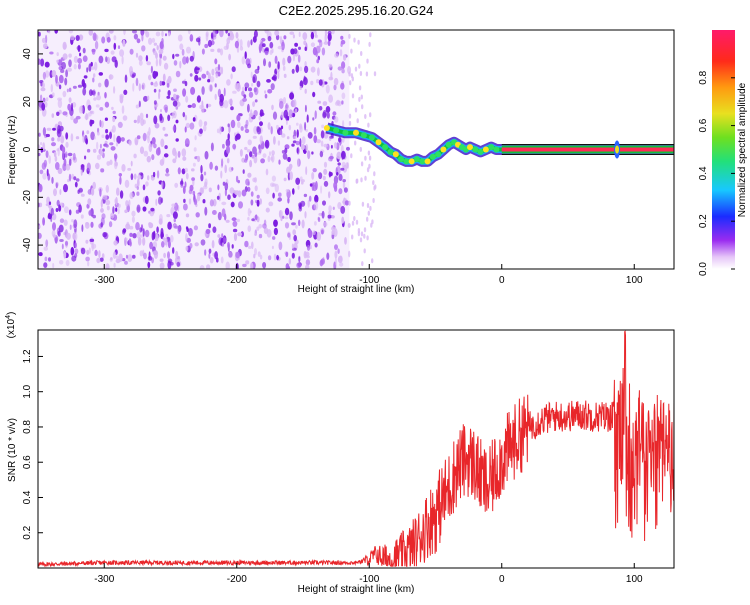 Image resolution: width=750 pixels, height=605 pixels. Describe the element at coordinates (27, 356) in the screenshot. I see `y-tick-label: 1.2` at that location.